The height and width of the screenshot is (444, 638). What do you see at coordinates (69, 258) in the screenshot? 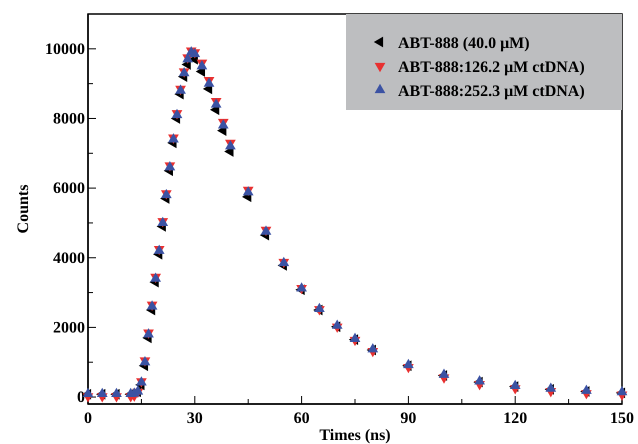
I see `y-tick-label: 4000` at bounding box center [69, 258].